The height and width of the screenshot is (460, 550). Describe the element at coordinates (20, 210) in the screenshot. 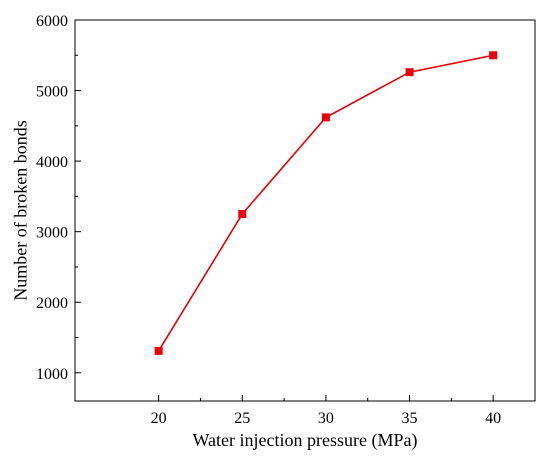

I see `y-axis-title: Number of broken bonds` at that location.